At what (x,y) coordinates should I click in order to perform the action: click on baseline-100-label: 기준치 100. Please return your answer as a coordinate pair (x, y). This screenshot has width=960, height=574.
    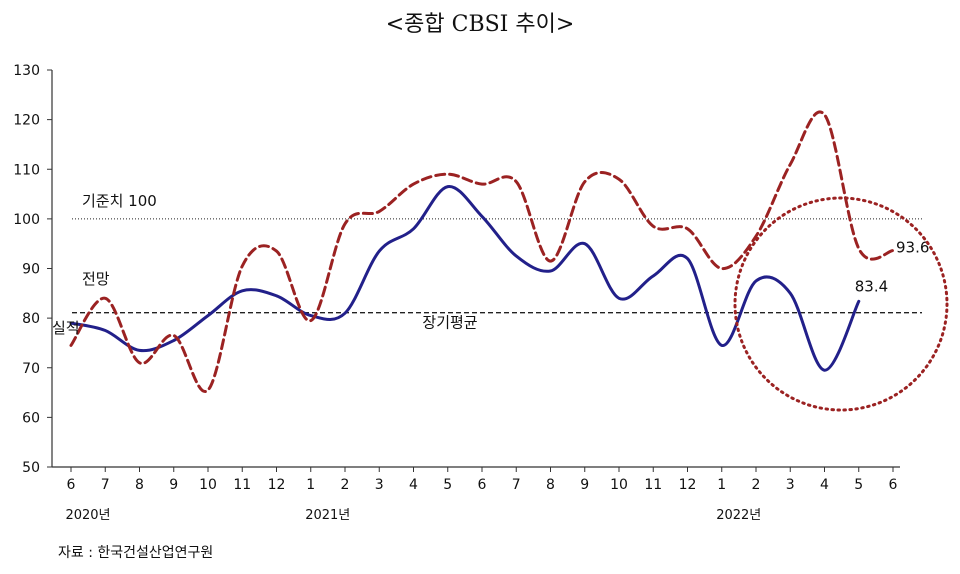
    Looking at the image, I should click on (119, 201).